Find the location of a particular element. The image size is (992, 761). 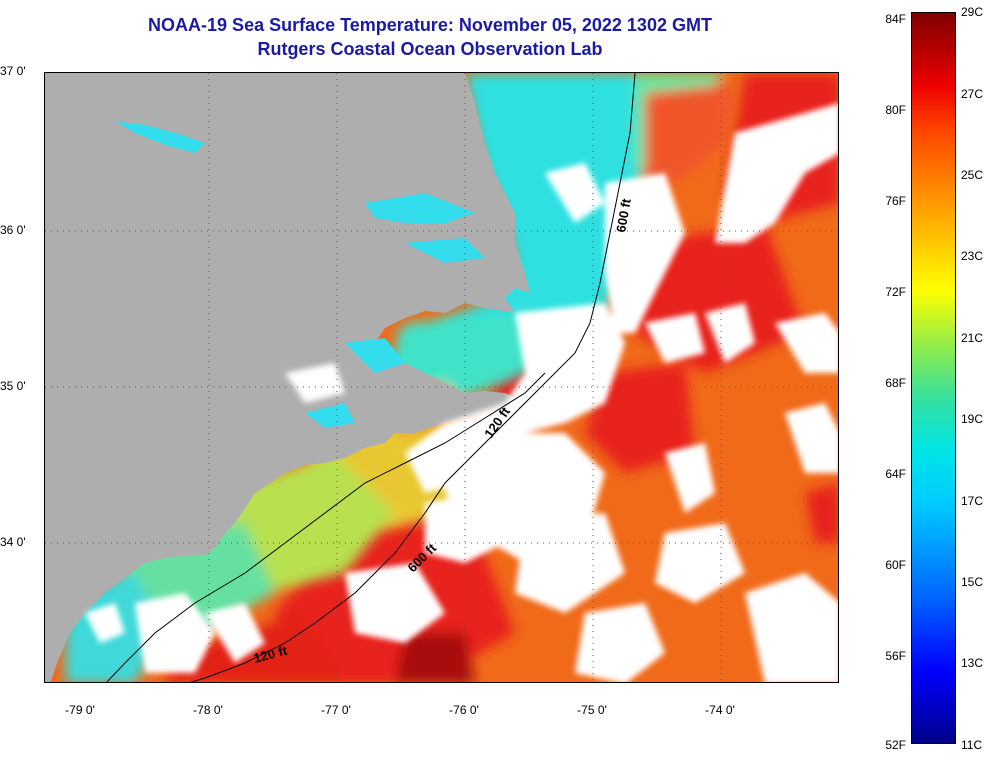

colorbar-c-label: 11C is located at coordinates (972, 745).